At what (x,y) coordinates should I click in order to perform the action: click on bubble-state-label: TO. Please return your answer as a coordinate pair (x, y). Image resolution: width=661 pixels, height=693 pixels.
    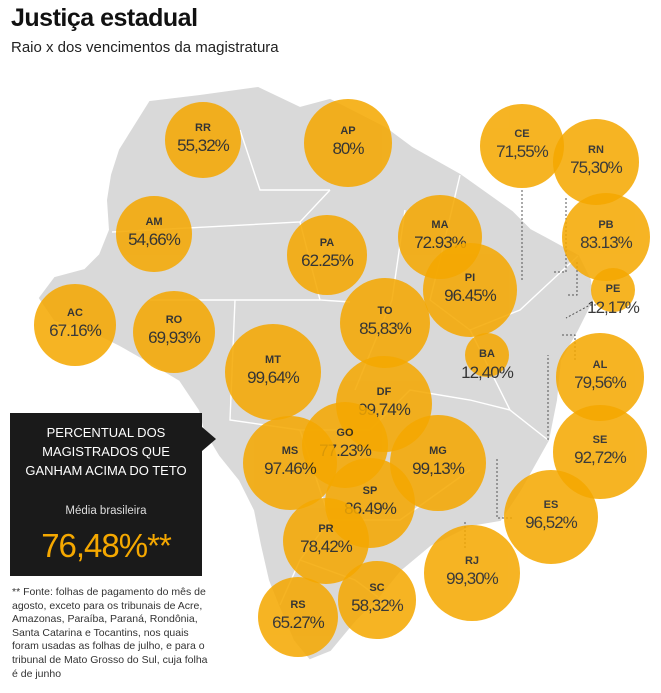
    Looking at the image, I should click on (385, 311).